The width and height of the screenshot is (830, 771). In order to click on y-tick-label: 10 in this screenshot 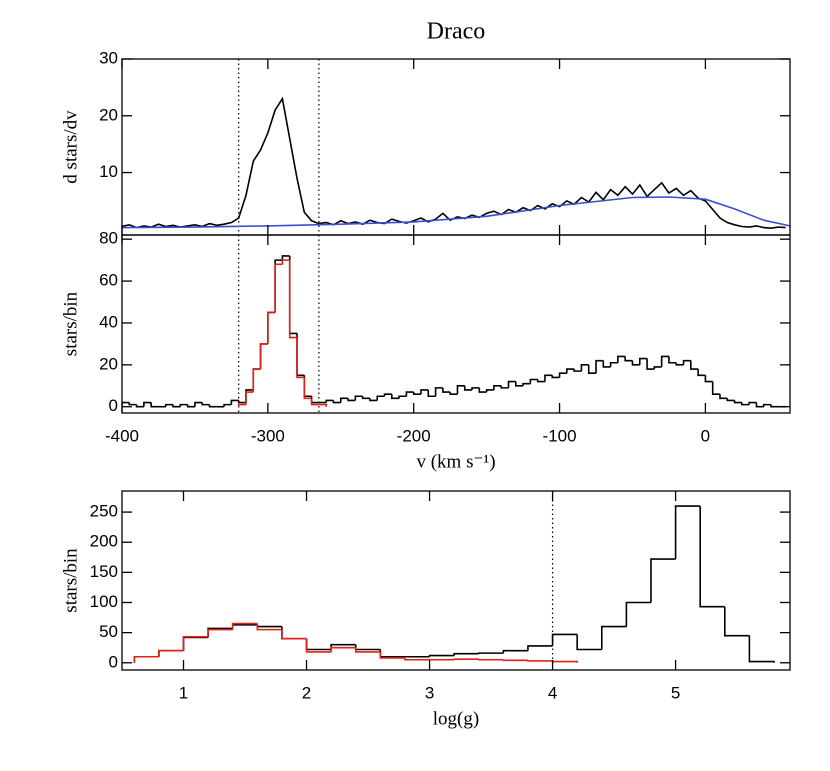, I will do `click(108, 171)`.